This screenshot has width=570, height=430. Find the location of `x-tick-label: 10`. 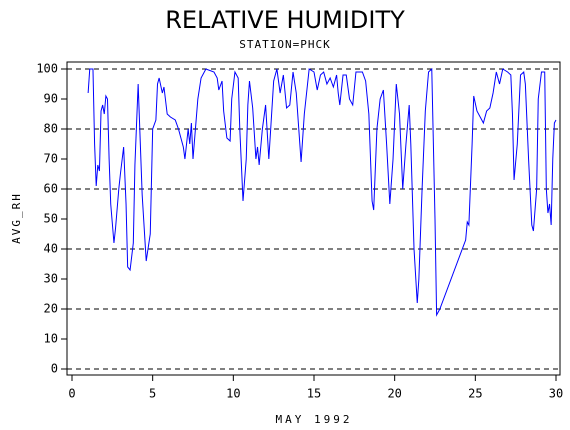

x-tick-label: 10 is located at coordinates (233, 394).